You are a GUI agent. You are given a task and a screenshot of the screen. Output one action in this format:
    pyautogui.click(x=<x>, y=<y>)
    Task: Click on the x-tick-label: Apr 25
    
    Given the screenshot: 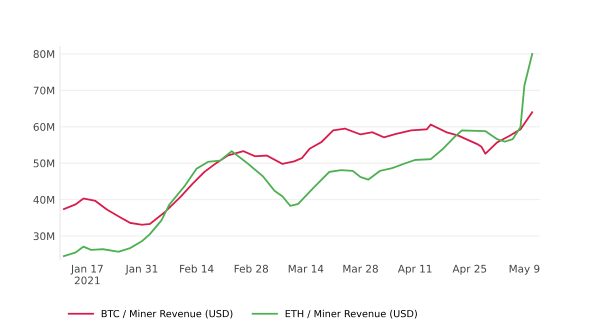 What is the action you would take?
    pyautogui.click(x=469, y=269)
    